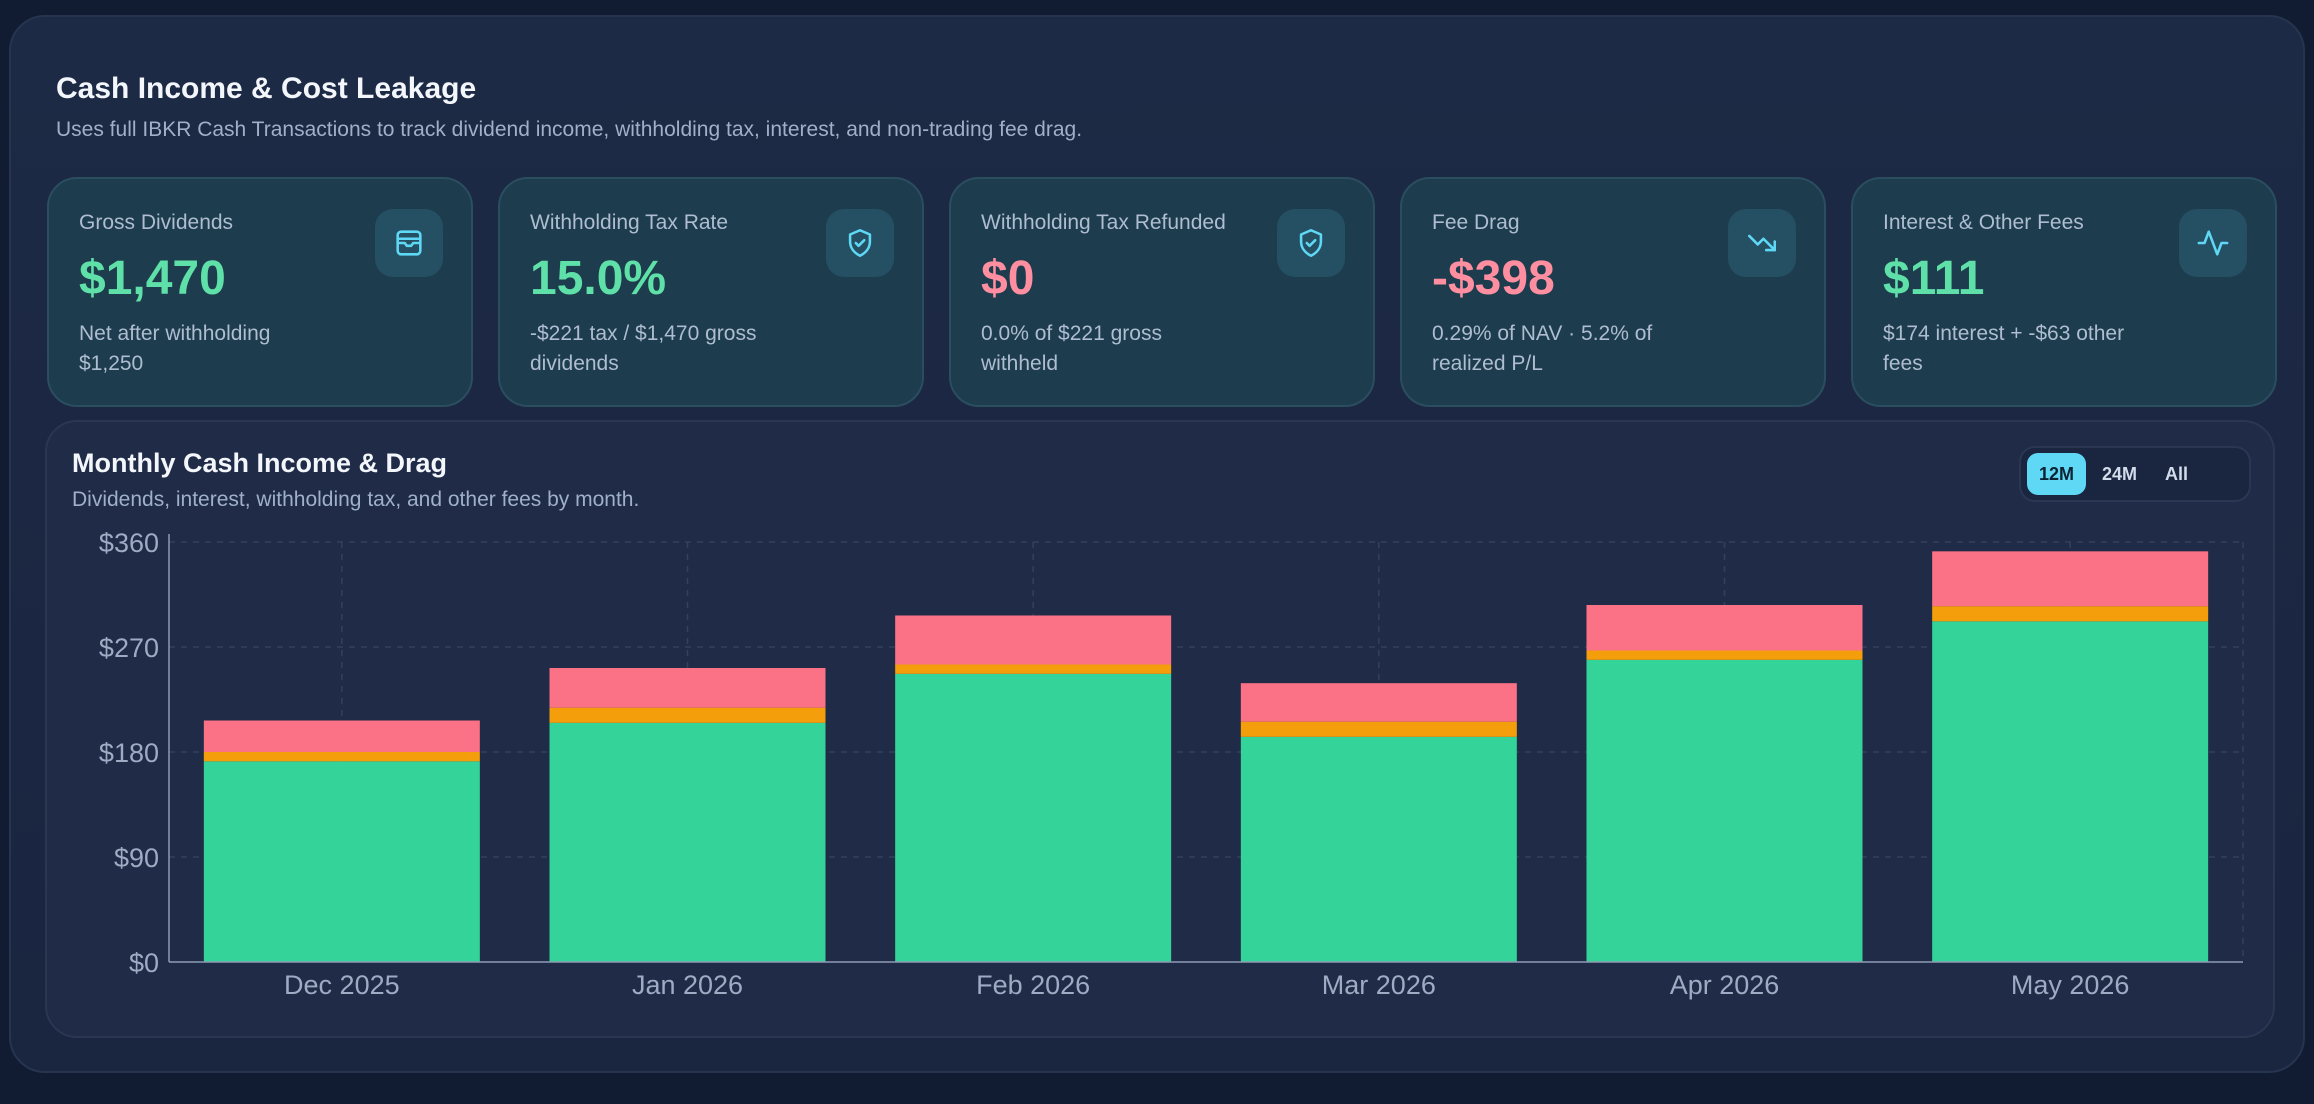 The image size is (2314, 1104). Describe the element at coordinates (2119, 474) in the screenshot. I see `range-24m-button: 24M` at that location.